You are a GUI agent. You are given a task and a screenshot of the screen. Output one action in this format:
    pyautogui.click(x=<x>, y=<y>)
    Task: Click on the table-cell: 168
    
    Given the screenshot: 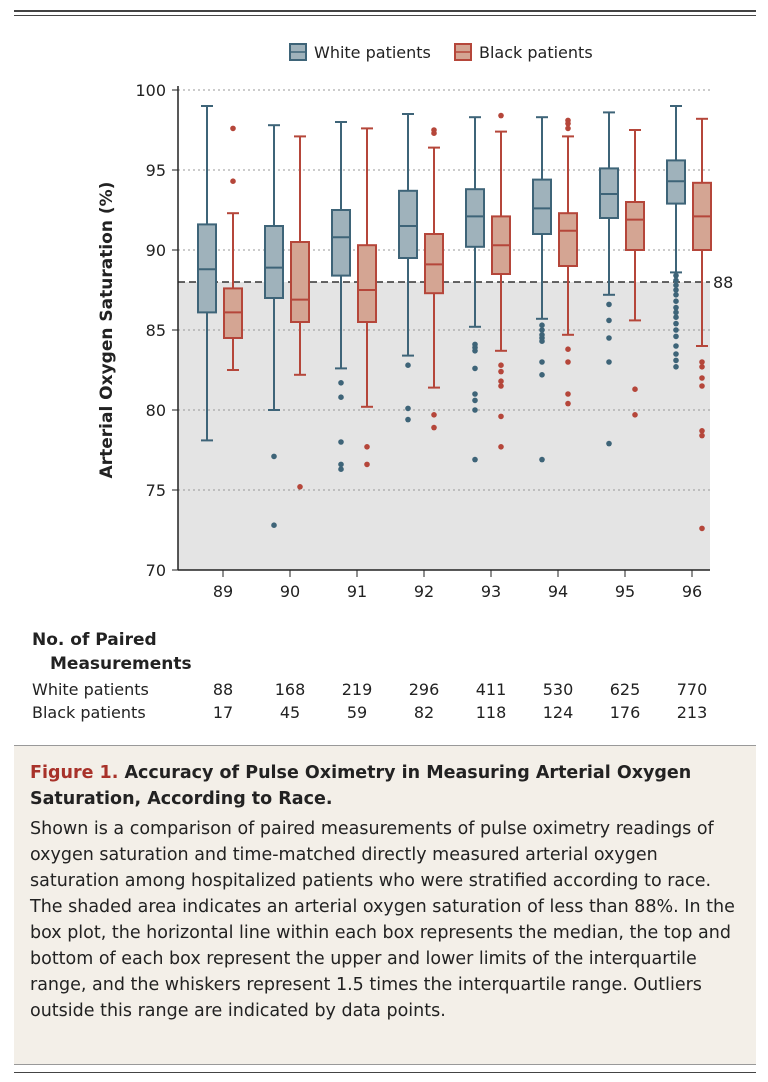 What is the action you would take?
    pyautogui.click(x=290, y=689)
    